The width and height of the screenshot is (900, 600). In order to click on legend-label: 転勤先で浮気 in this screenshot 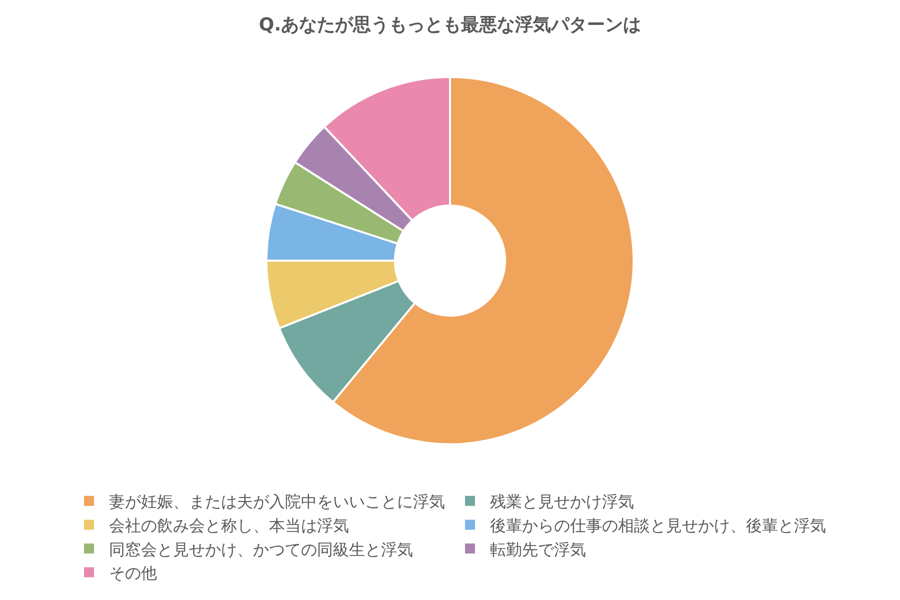, I will do `click(538, 549)`.